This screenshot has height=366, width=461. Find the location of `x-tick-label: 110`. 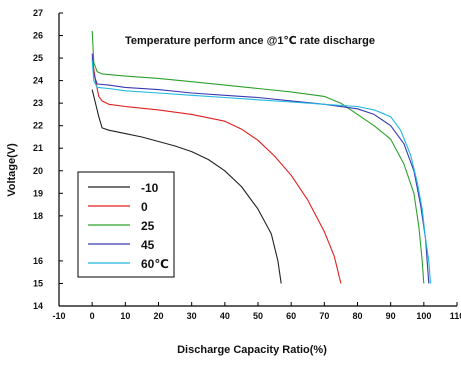

x-tick-label: 110 is located at coordinates (455, 316).